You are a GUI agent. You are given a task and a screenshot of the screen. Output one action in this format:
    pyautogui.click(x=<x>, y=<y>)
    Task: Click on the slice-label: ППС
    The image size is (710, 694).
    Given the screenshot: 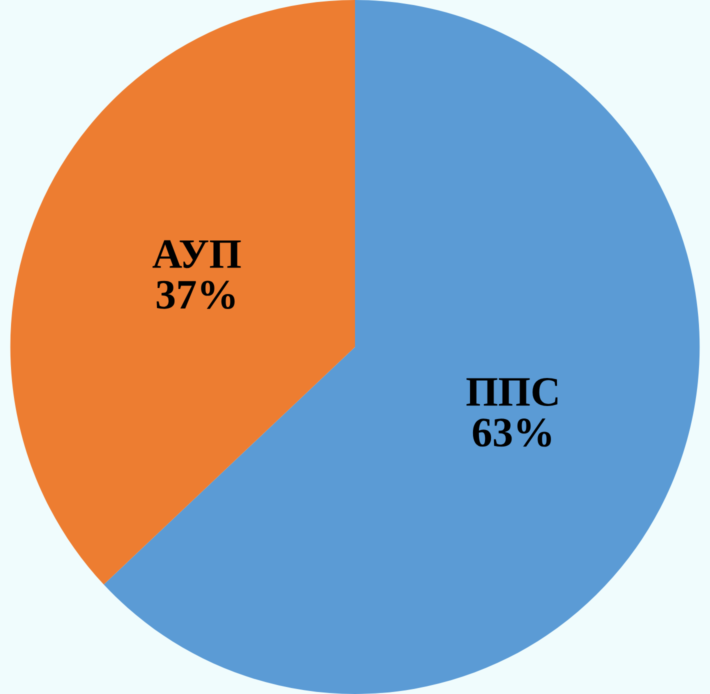 What is the action you would take?
    pyautogui.click(x=512, y=392)
    